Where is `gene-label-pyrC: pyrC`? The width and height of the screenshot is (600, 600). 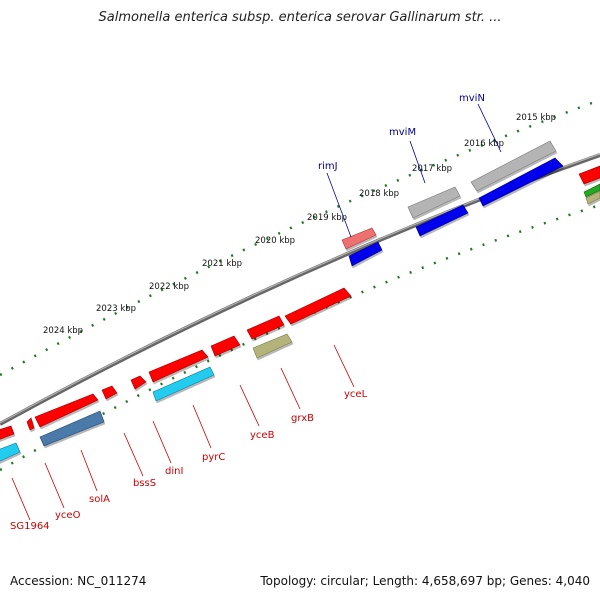 gene-label-pyrC: pyrC is located at coordinates (213, 457).